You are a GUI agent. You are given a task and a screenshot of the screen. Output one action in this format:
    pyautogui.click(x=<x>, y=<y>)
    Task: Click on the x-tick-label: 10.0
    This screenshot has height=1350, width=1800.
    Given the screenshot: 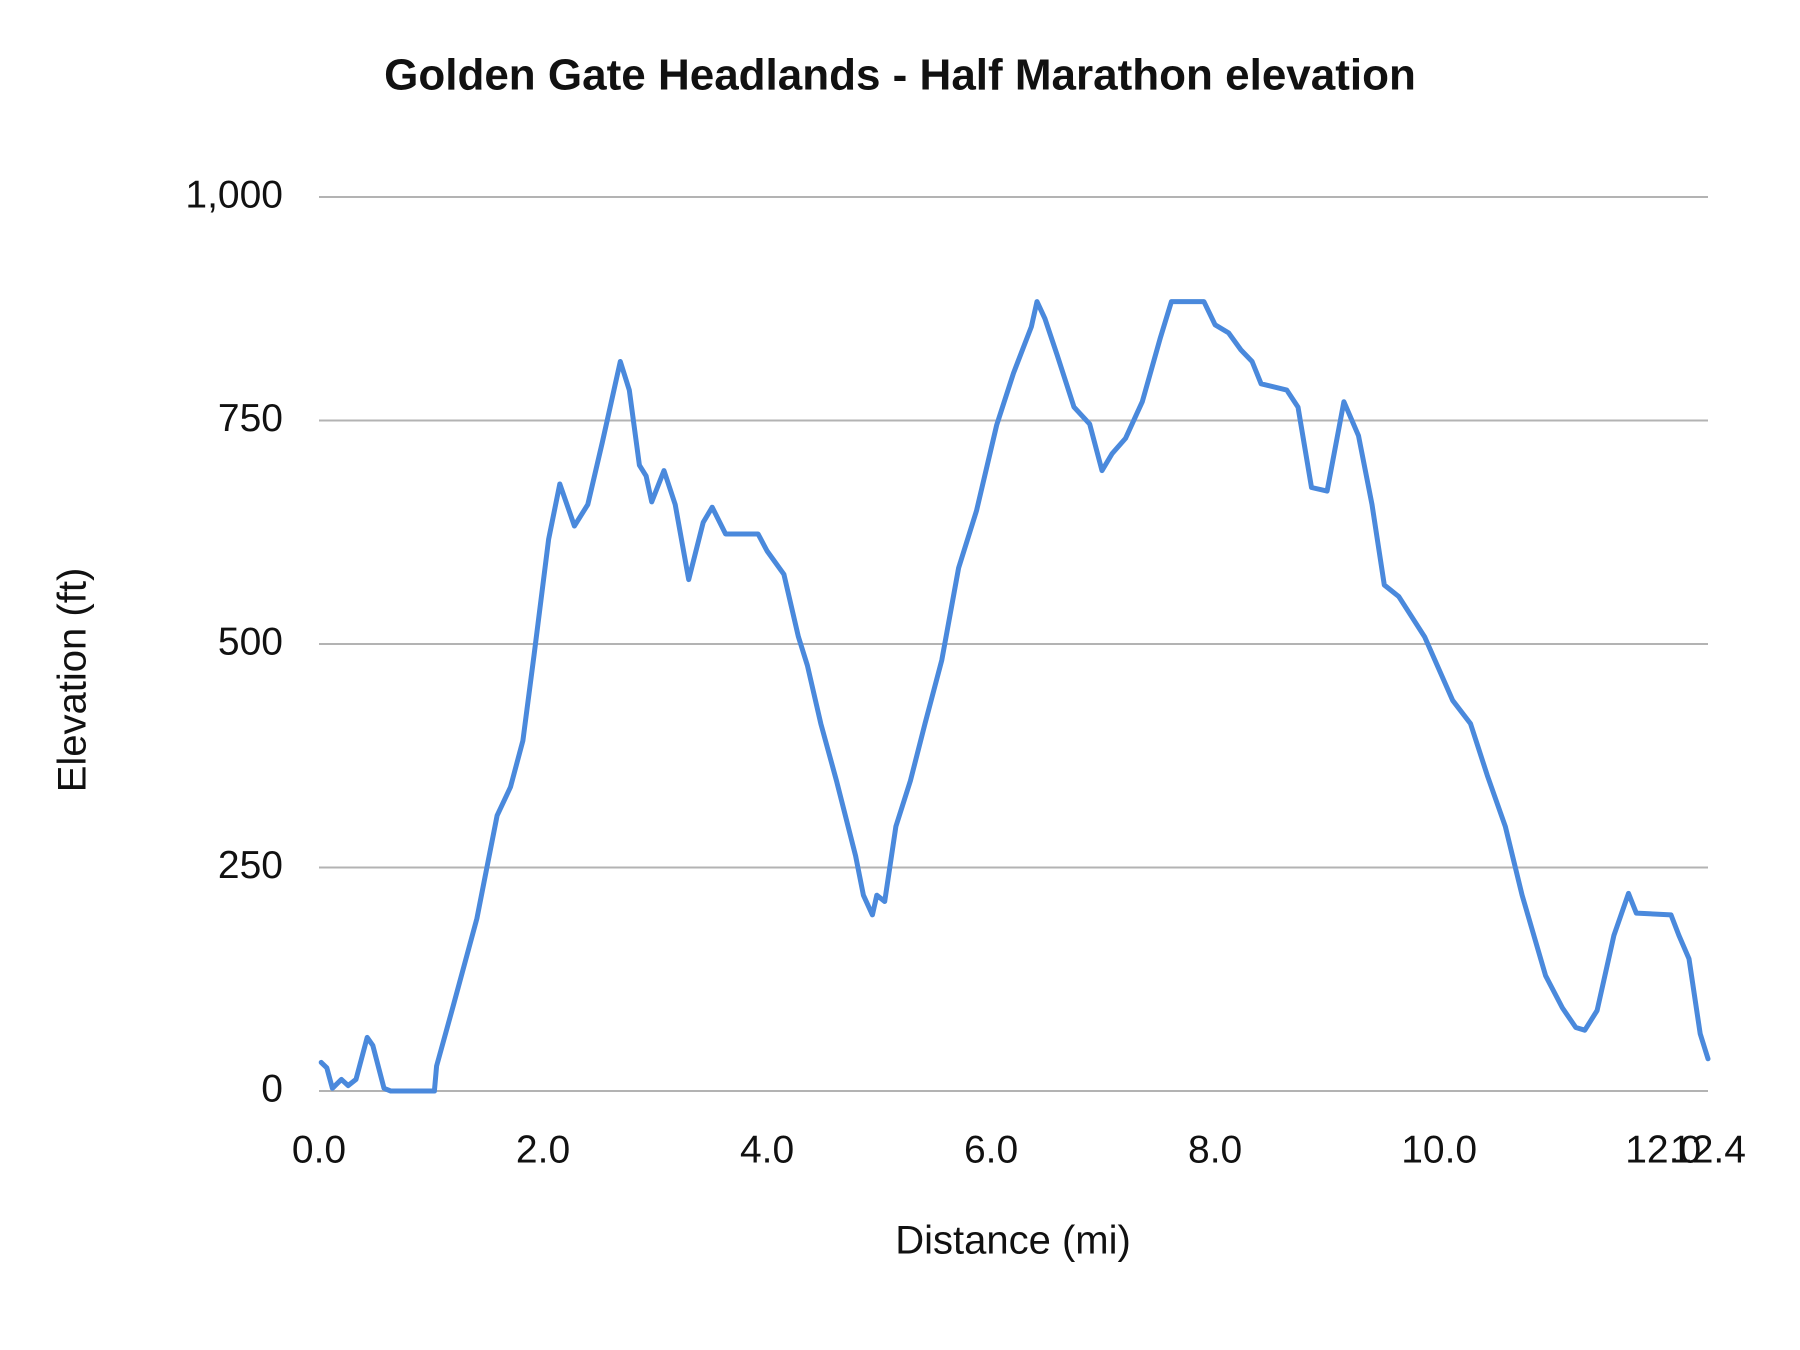 What is the action you would take?
    pyautogui.click(x=1439, y=1149)
    